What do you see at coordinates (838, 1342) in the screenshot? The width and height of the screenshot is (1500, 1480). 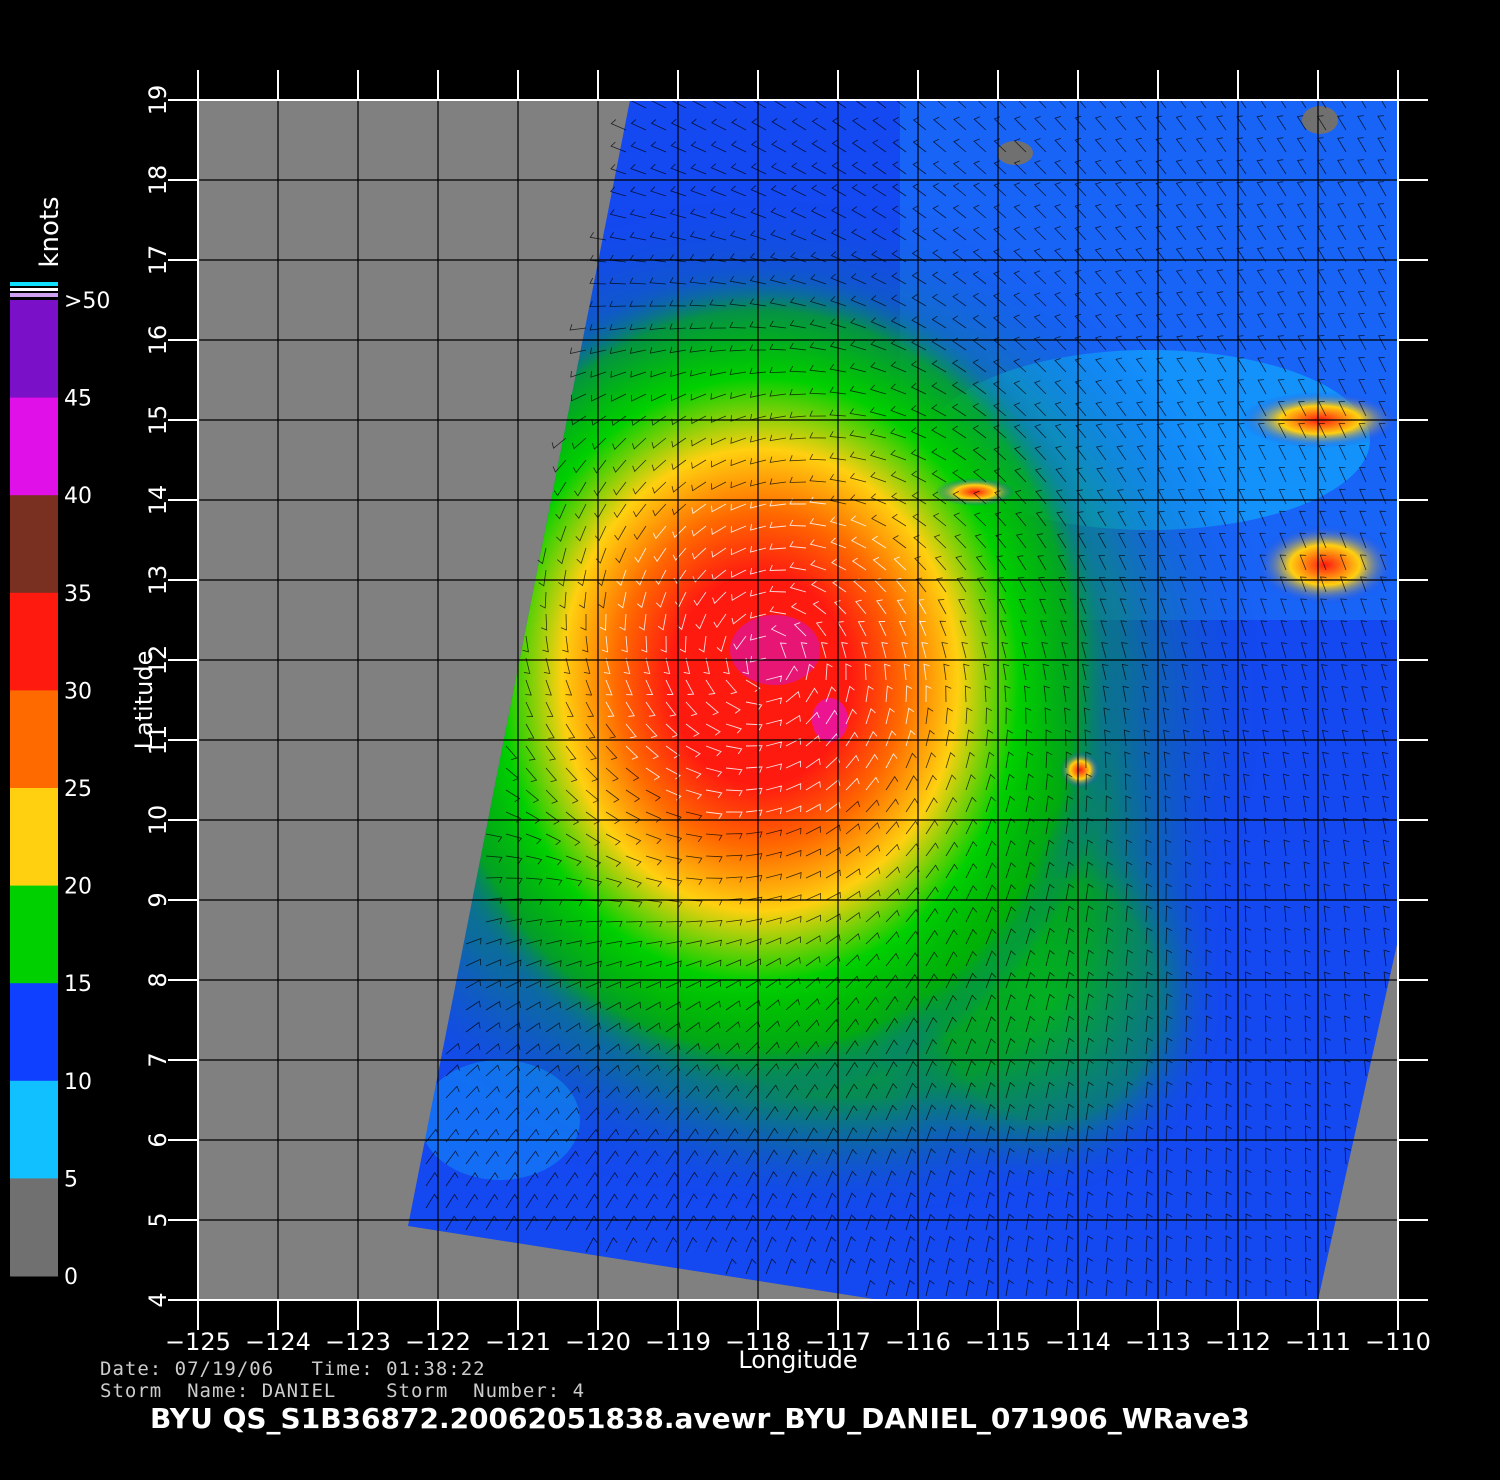 I see `lon-tick-label: −117` at bounding box center [838, 1342].